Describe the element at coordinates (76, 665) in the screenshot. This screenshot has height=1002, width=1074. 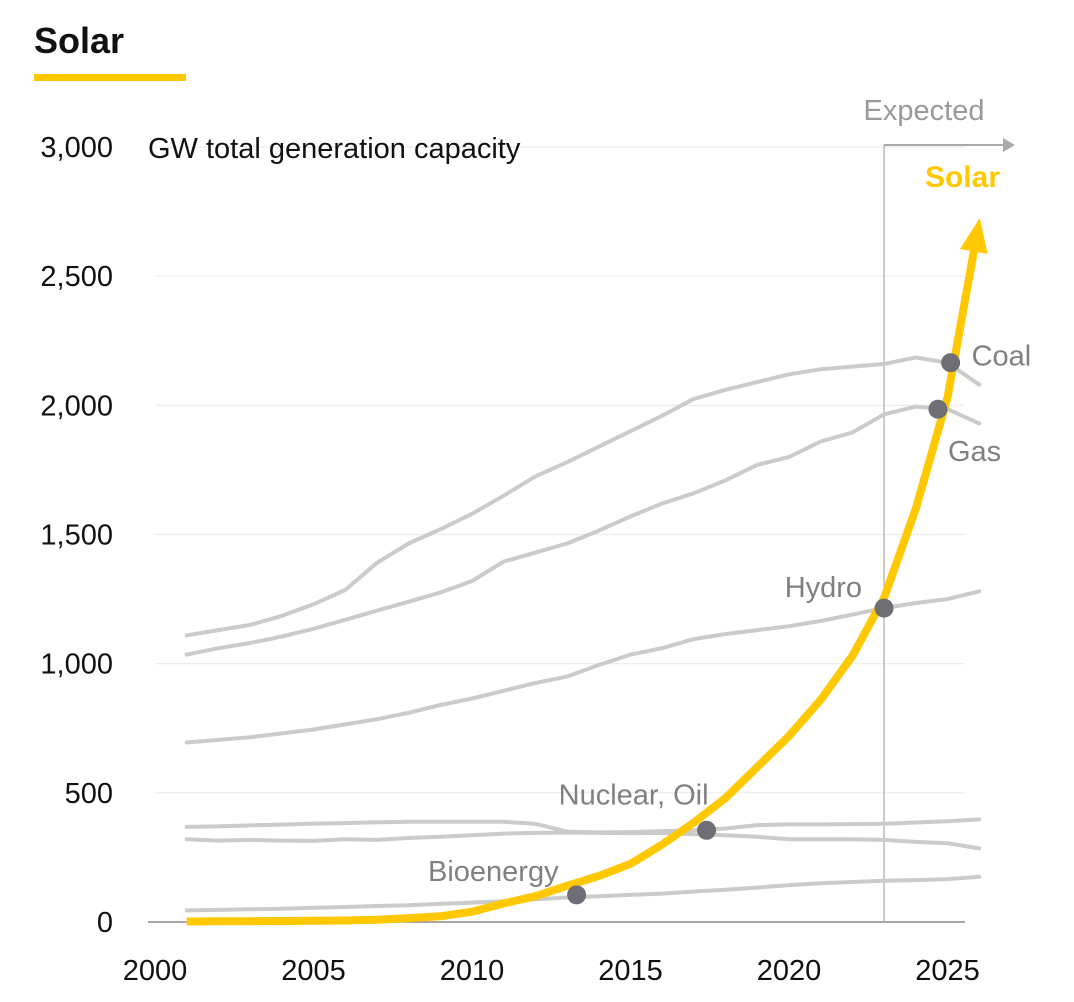
I see `y-tick-label: 1,000` at that location.